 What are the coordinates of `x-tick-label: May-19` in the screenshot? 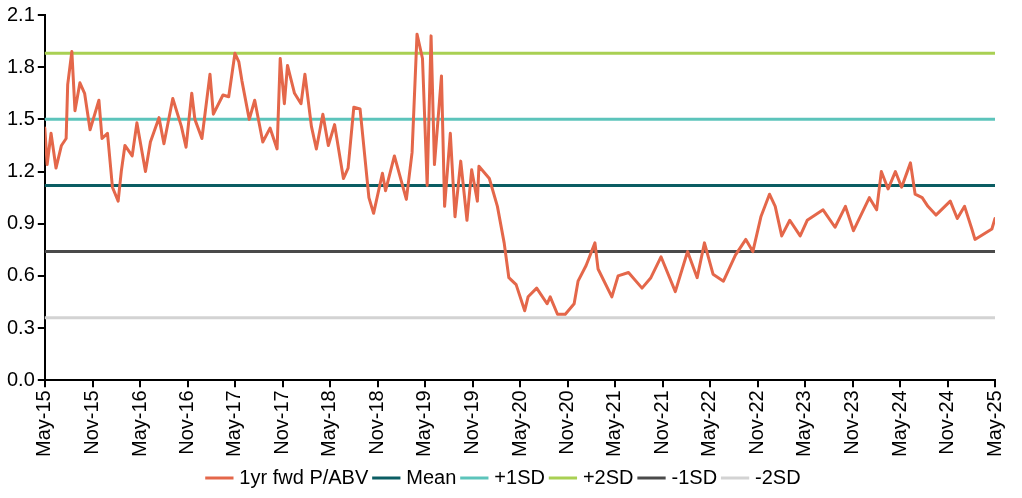 It's located at (423, 424).